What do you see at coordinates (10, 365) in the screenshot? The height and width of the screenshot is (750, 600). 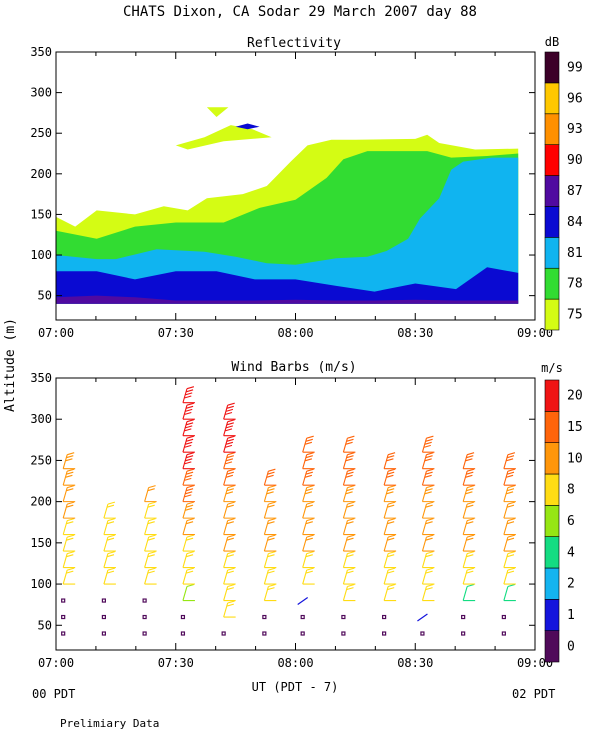 I see `y-axis-label: Altitude (m)` at bounding box center [10, 365].